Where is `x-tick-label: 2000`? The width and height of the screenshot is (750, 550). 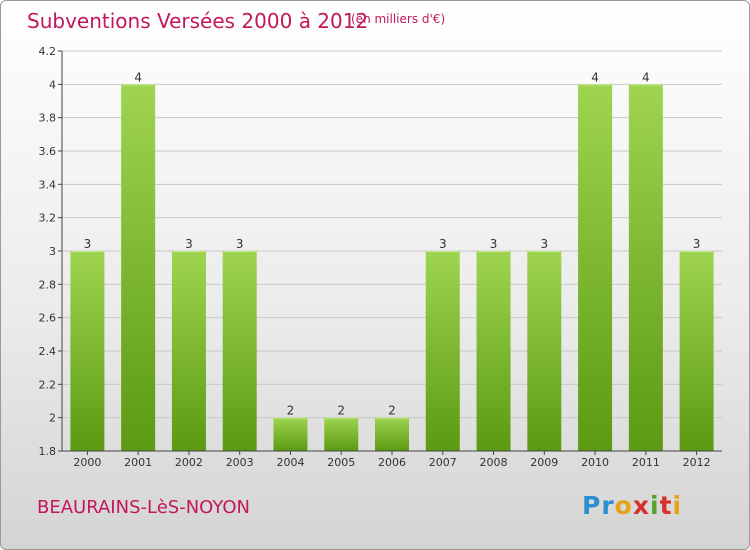
x-tick-label: 2000 is located at coordinates (87, 462).